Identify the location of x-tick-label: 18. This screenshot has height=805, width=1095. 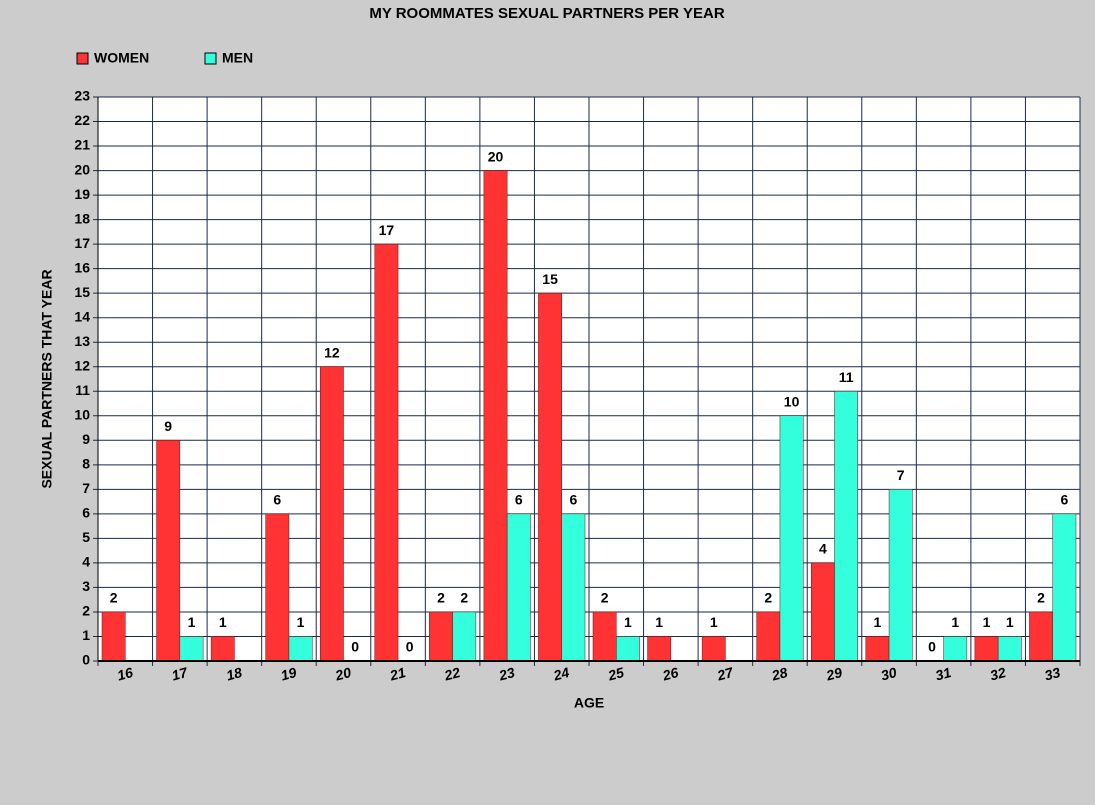
(233, 674).